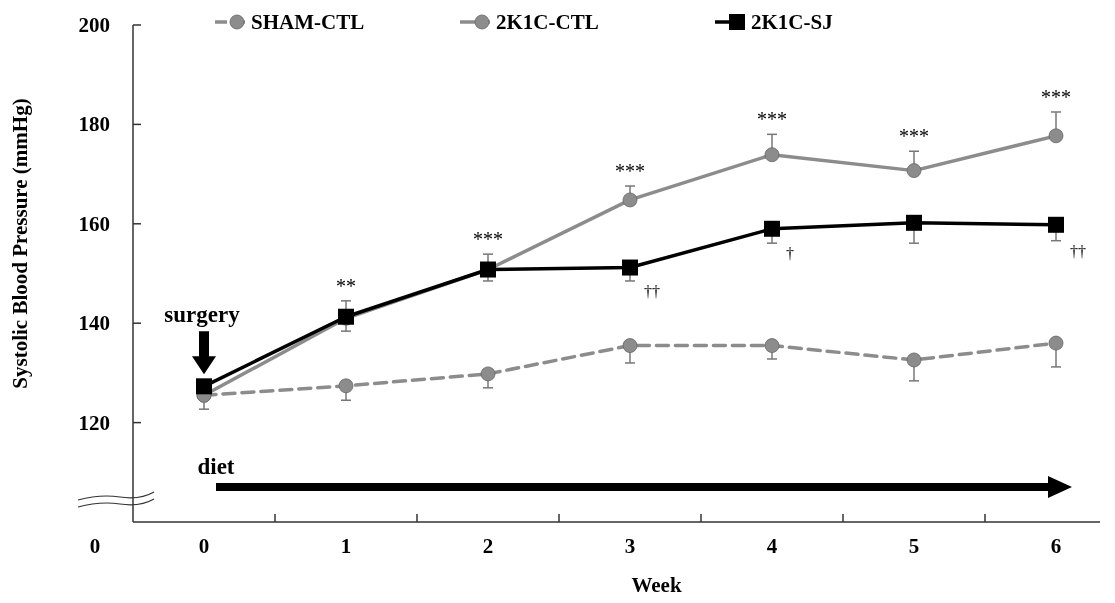 The height and width of the screenshot is (603, 1115). Describe the element at coordinates (308, 22) in the screenshot. I see `legend-label: SHAM-CTL` at that location.